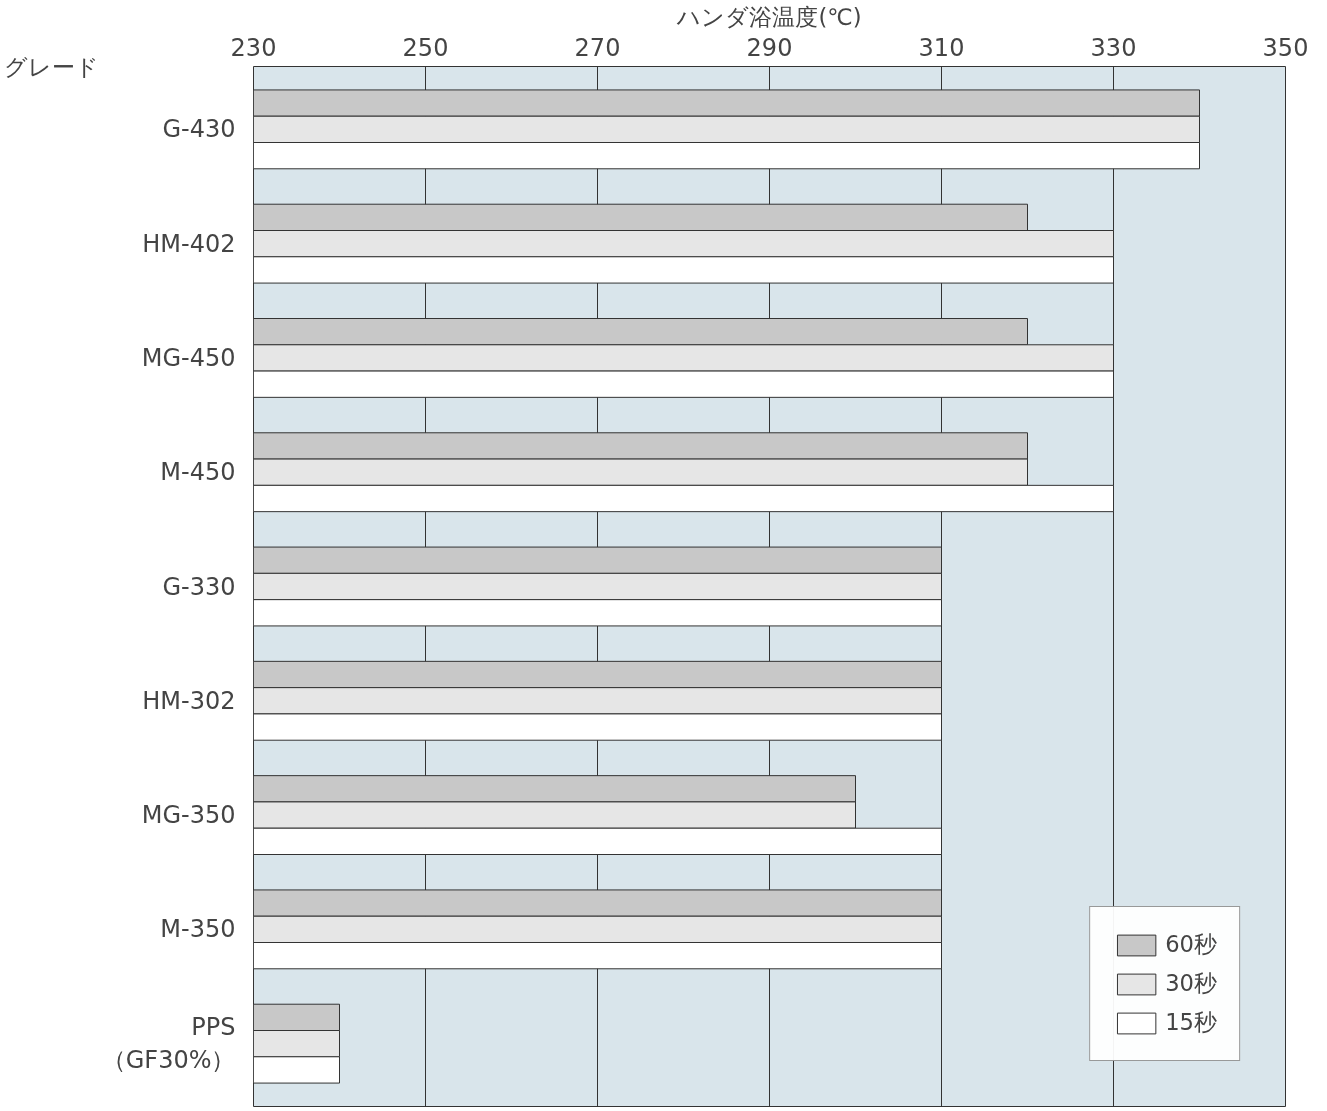 The image size is (1327, 1111). I want to click on x-tick-label: 230, so click(253, 47).